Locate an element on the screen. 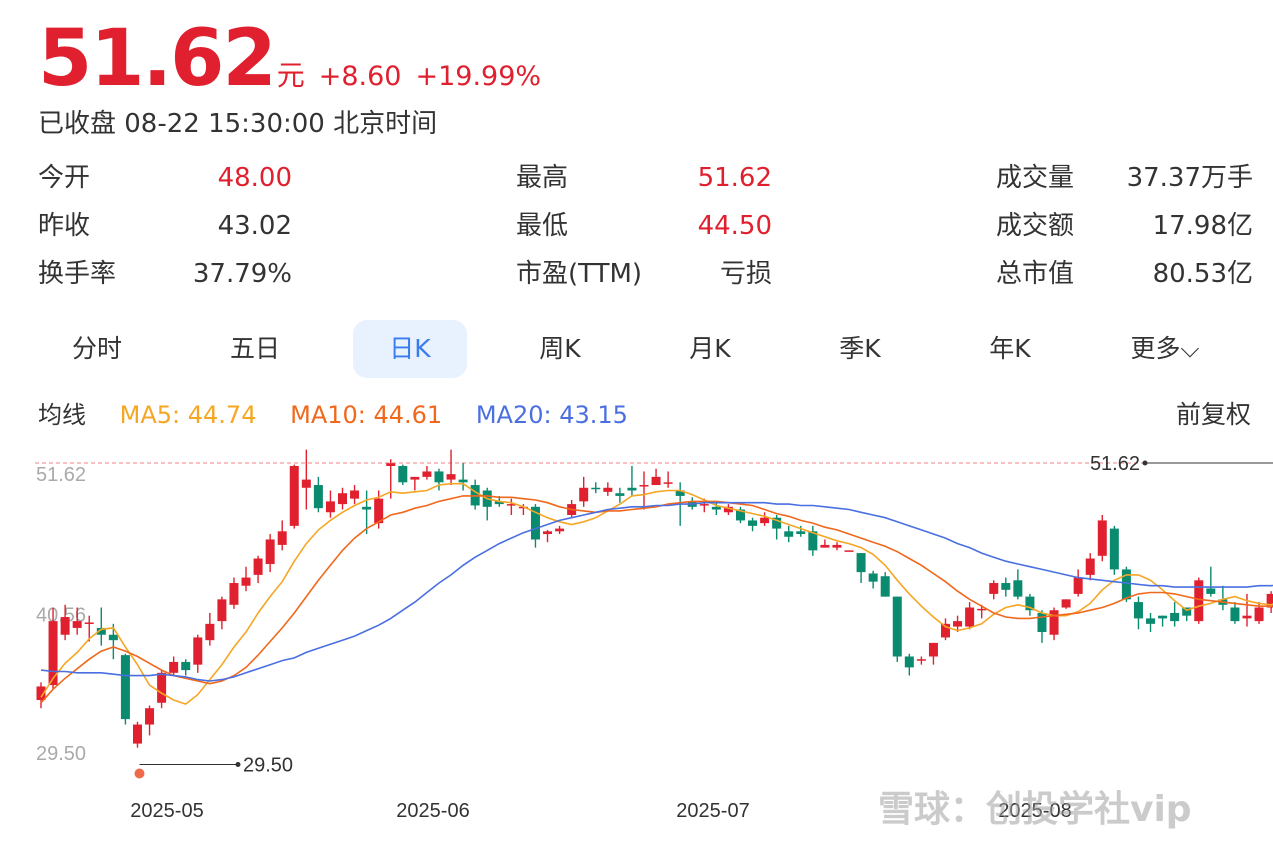  stat-2: 成交量 37.37万手 is located at coordinates (1124, 178).